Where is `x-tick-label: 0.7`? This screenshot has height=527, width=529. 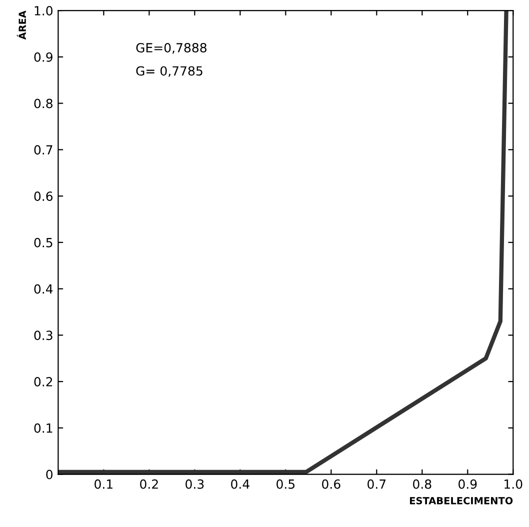
x-tick-label: 0.7 is located at coordinates (377, 484).